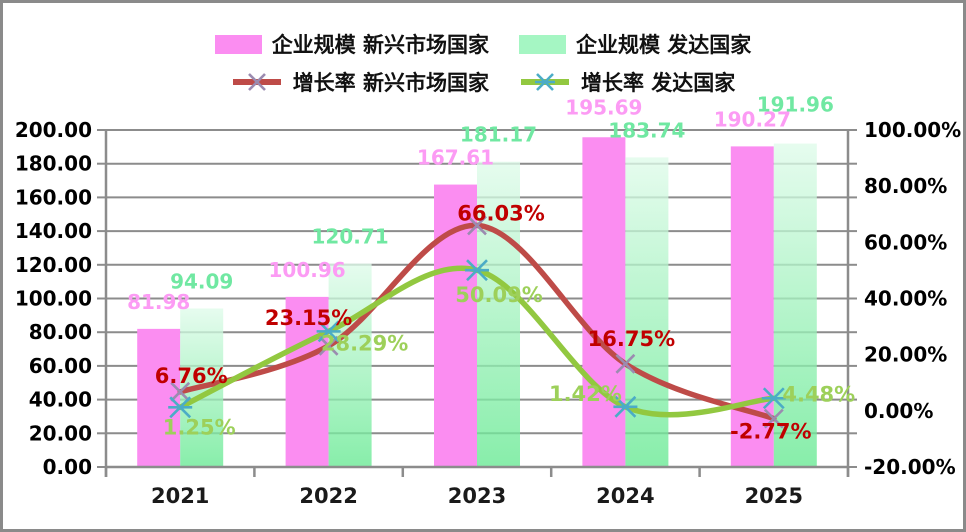  I want to click on legend-label-line-emerging: 增长率 新兴市场国家, so click(390, 83).